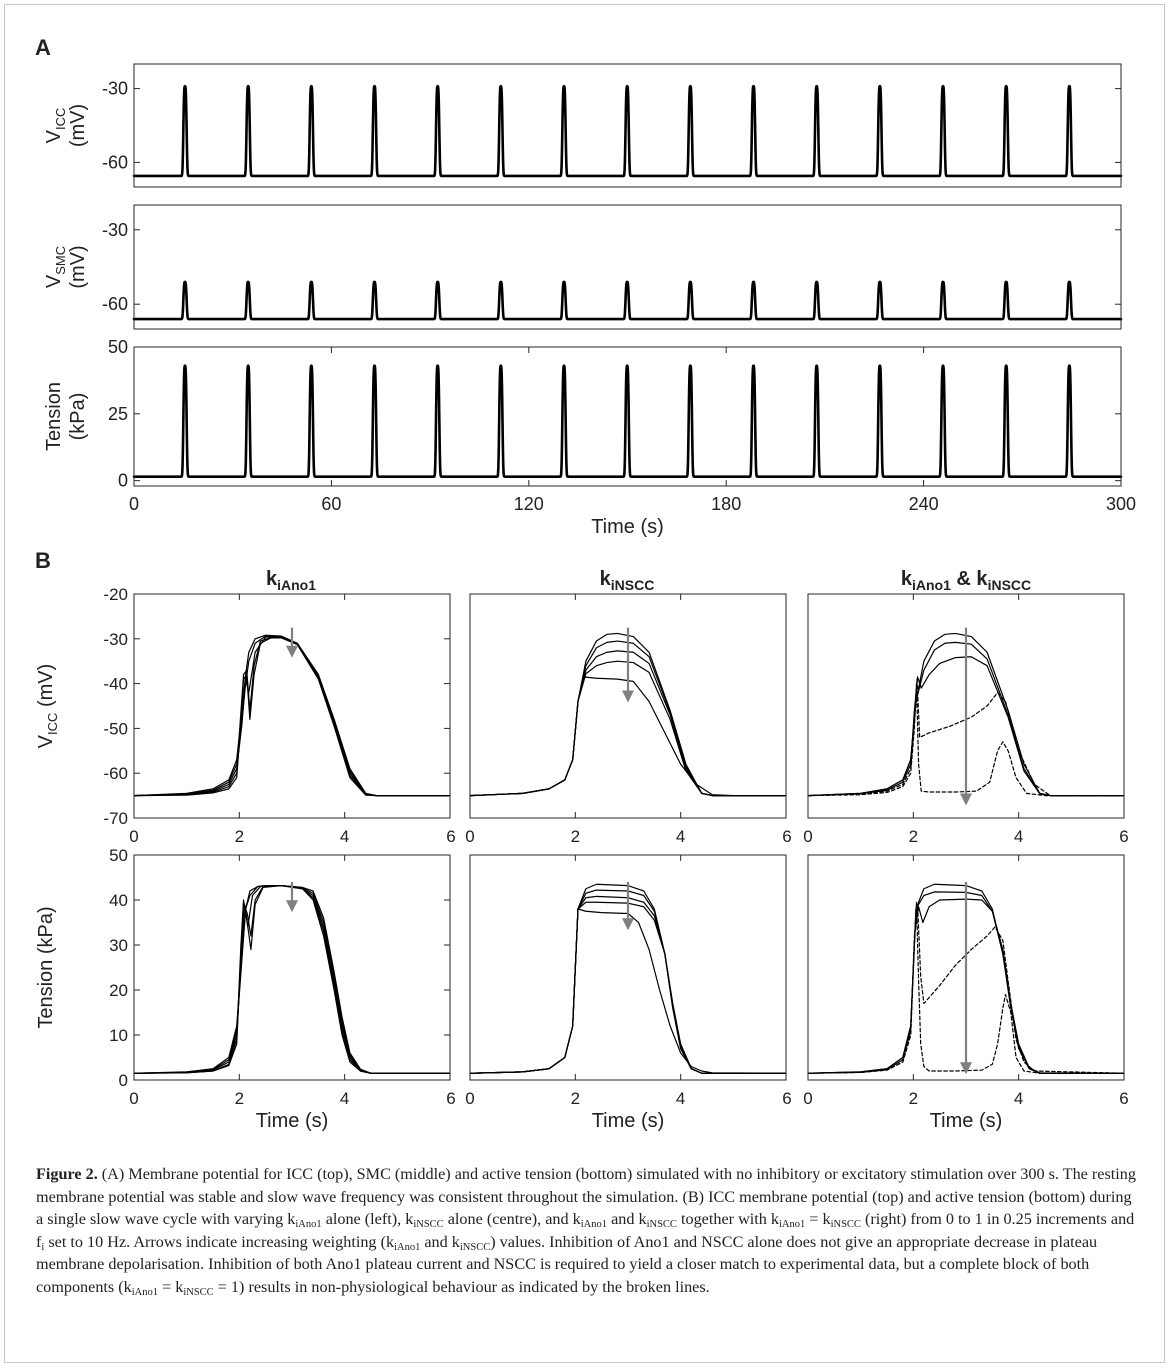 The width and height of the screenshot is (1171, 1369). Describe the element at coordinates (47, 706) in the screenshot. I see `y-axis-label: VICC (mV)` at that location.